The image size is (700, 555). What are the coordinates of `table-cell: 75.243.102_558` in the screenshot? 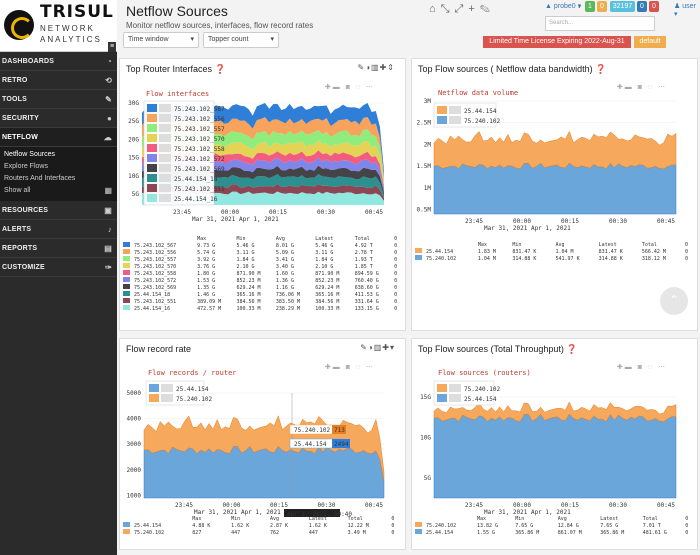 It's located at (155, 273).